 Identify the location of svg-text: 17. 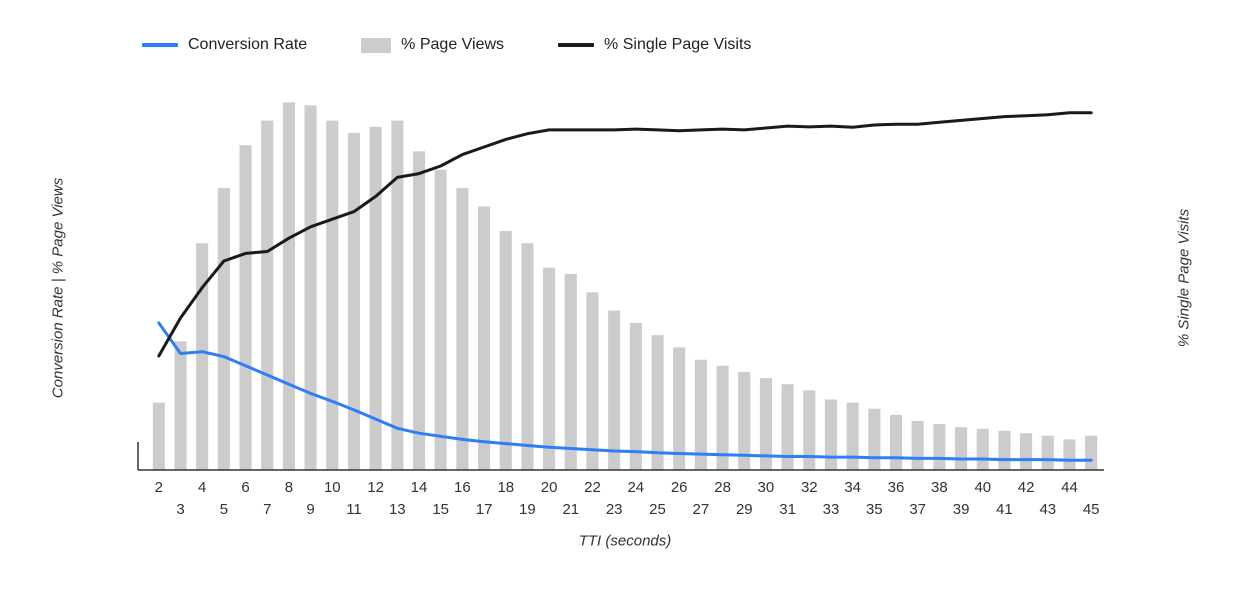
(484, 509).